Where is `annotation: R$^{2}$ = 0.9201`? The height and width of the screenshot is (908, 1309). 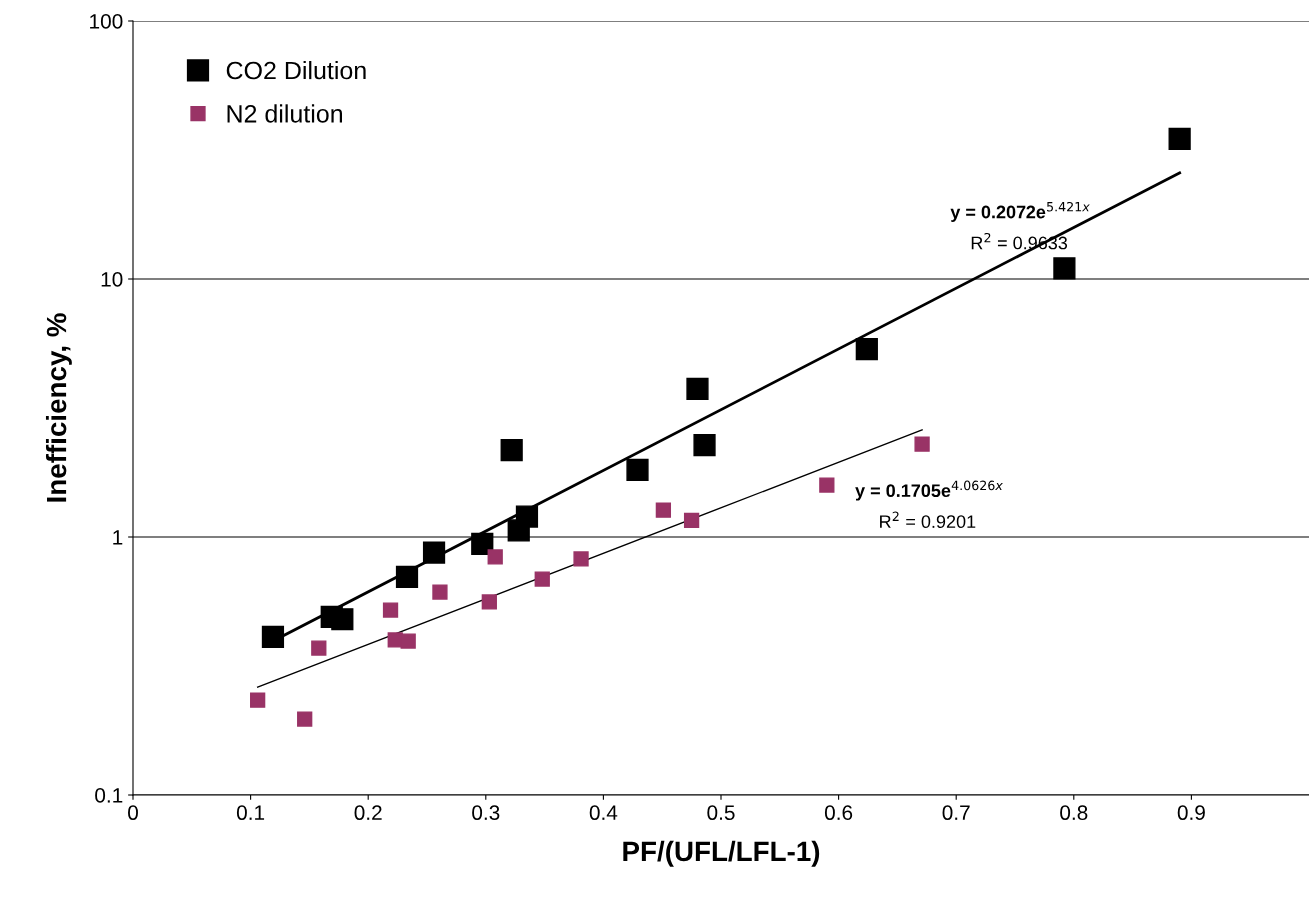
annotation: R$^{2}$ = 0.9201 is located at coordinates (928, 520).